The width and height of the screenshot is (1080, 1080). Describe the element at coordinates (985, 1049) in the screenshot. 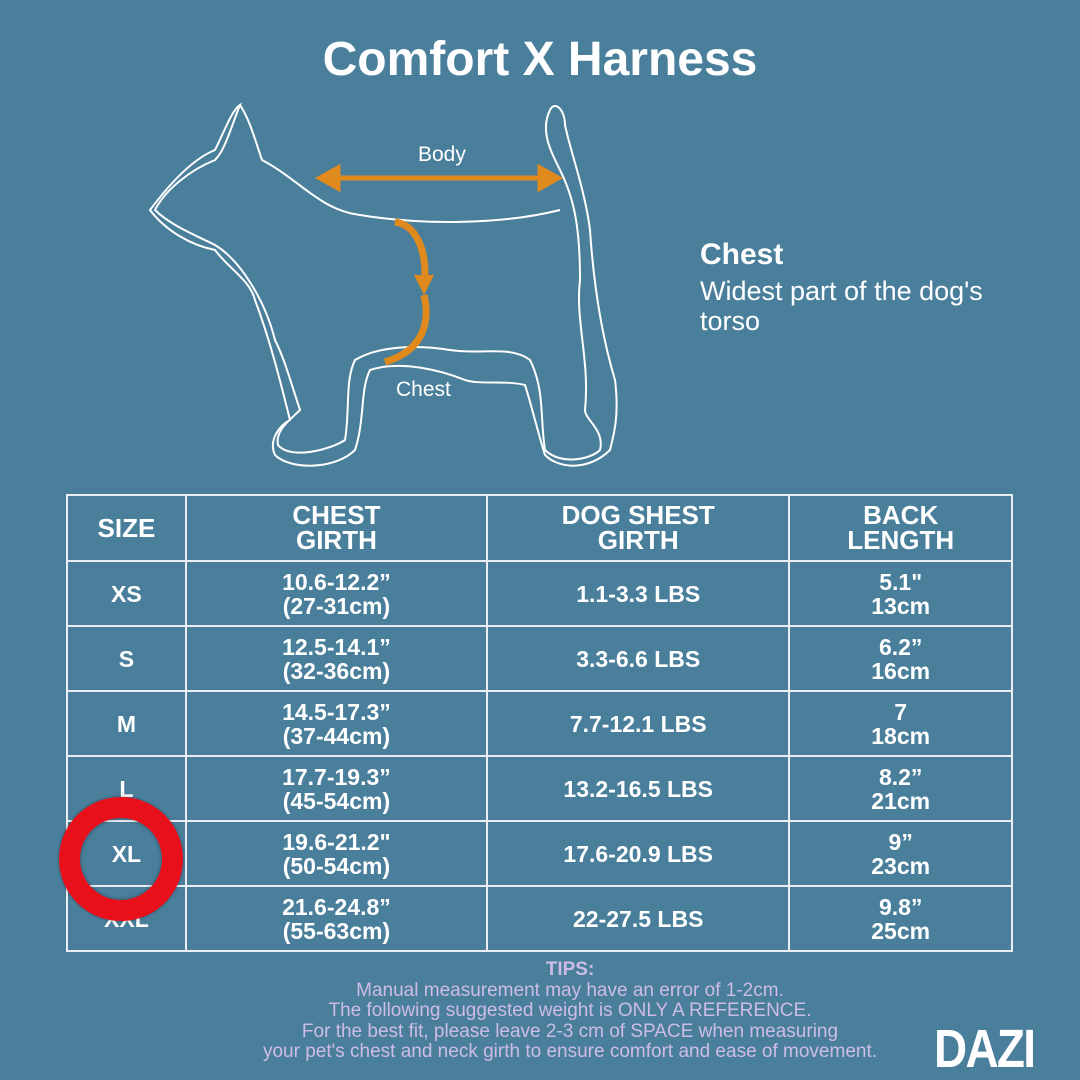

I see `dazi-logo: DAZI` at that location.